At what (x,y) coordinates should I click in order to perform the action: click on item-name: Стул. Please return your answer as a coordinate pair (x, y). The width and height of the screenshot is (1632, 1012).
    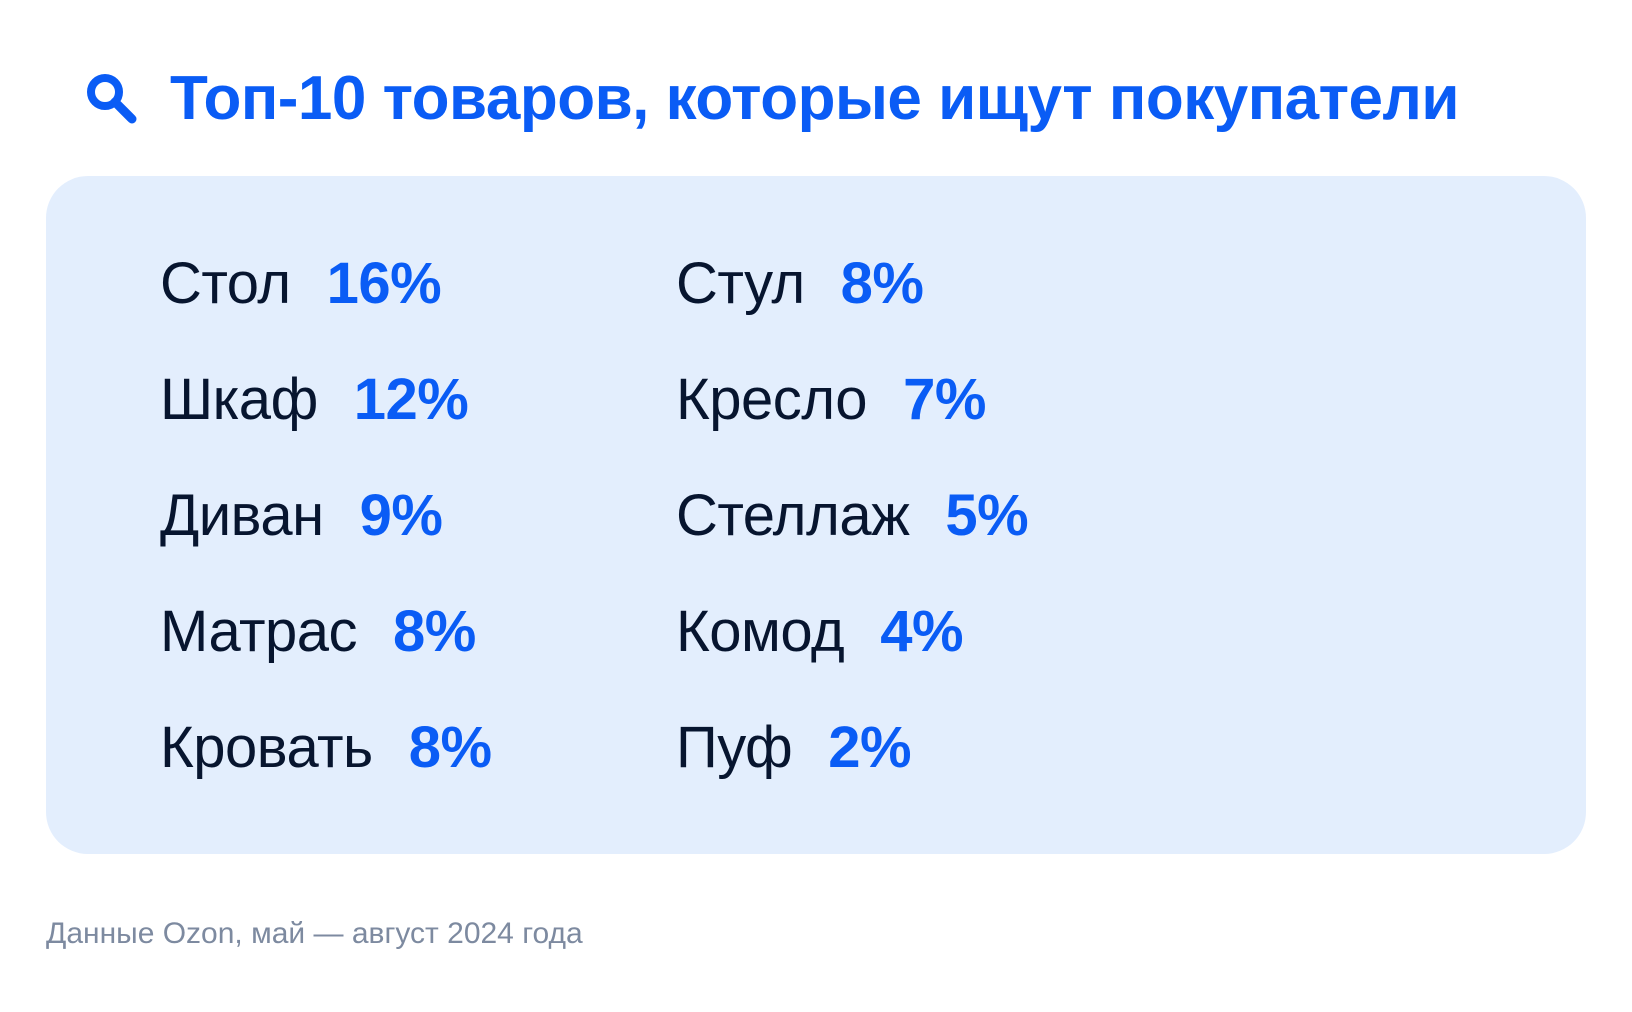
    Looking at the image, I should click on (740, 283).